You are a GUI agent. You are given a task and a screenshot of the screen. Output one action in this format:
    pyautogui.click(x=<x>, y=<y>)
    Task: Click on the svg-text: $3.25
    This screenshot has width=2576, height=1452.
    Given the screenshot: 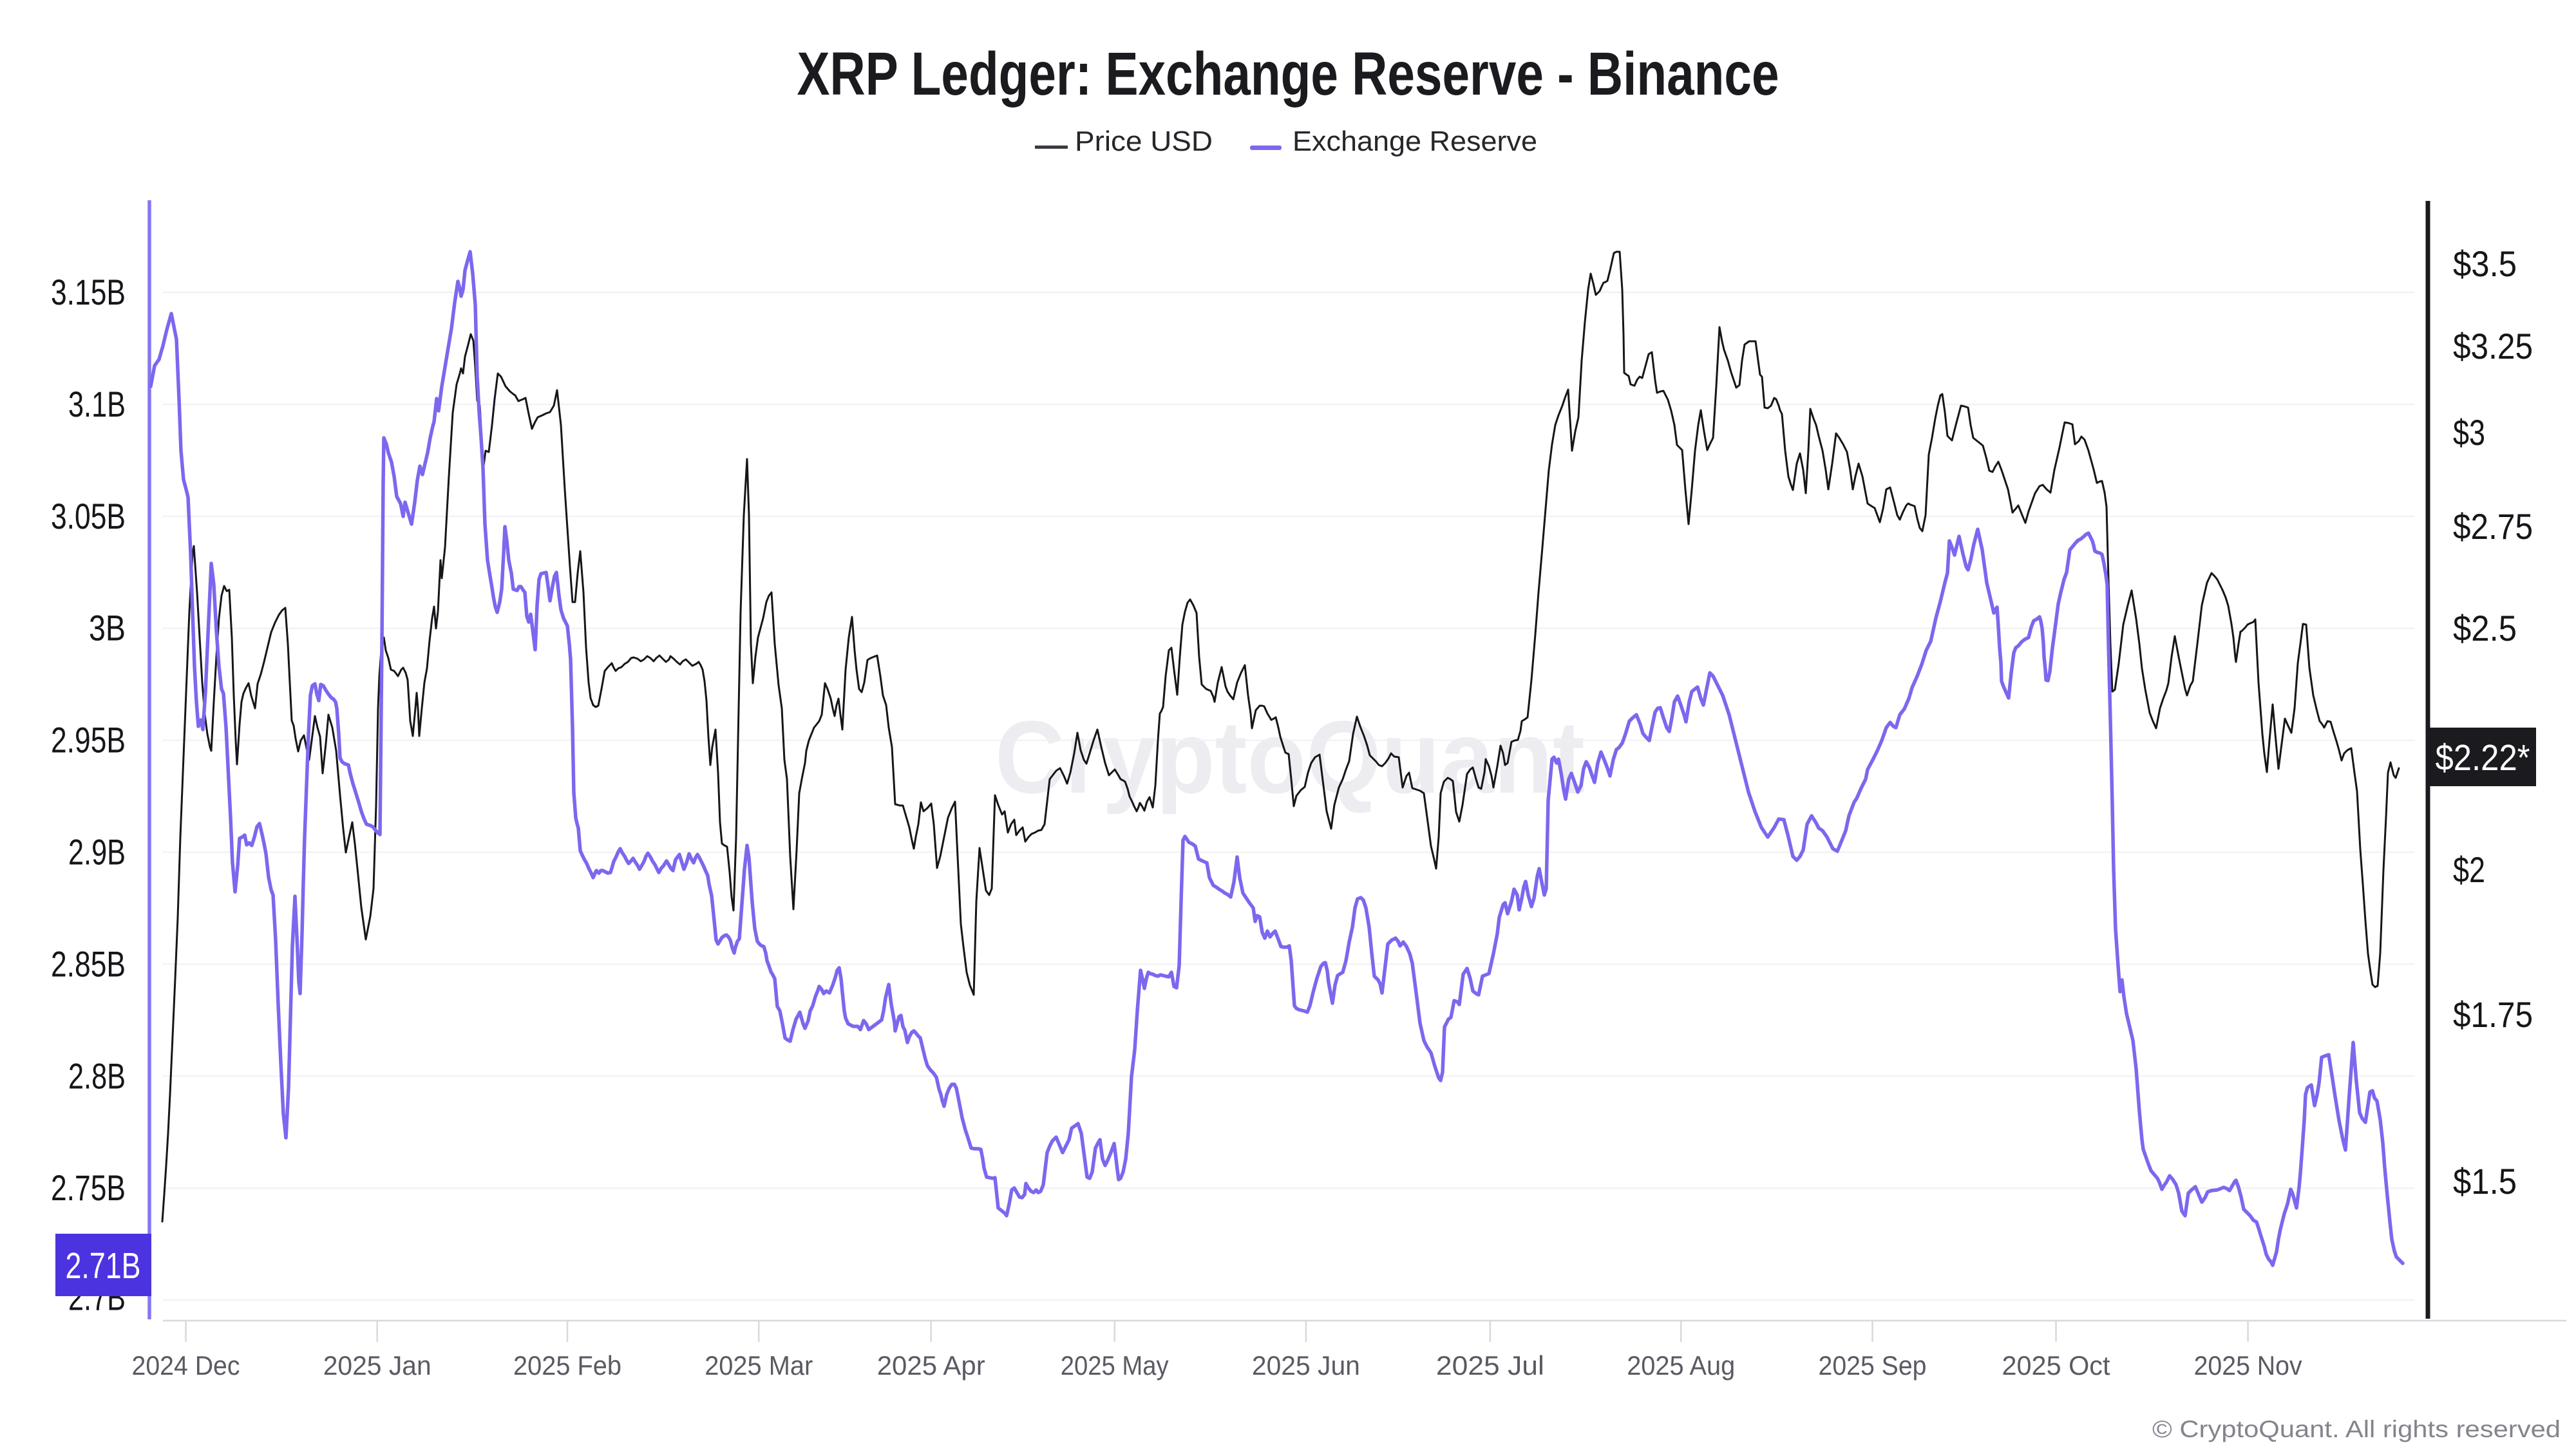 What is the action you would take?
    pyautogui.click(x=2493, y=346)
    